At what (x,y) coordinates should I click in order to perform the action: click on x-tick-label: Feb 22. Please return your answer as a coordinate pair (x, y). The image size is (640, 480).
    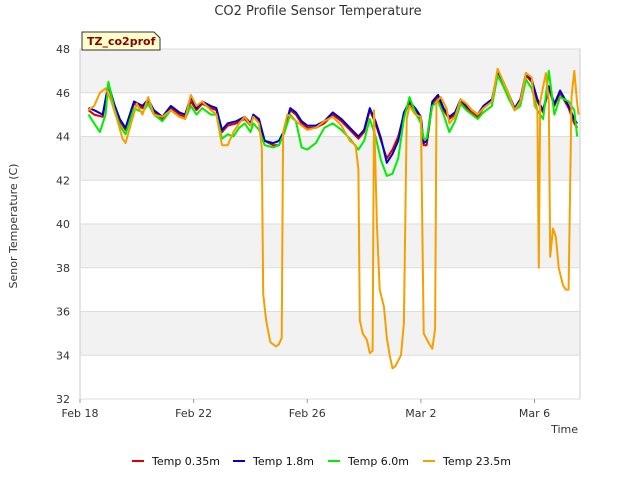
    Looking at the image, I should click on (193, 413).